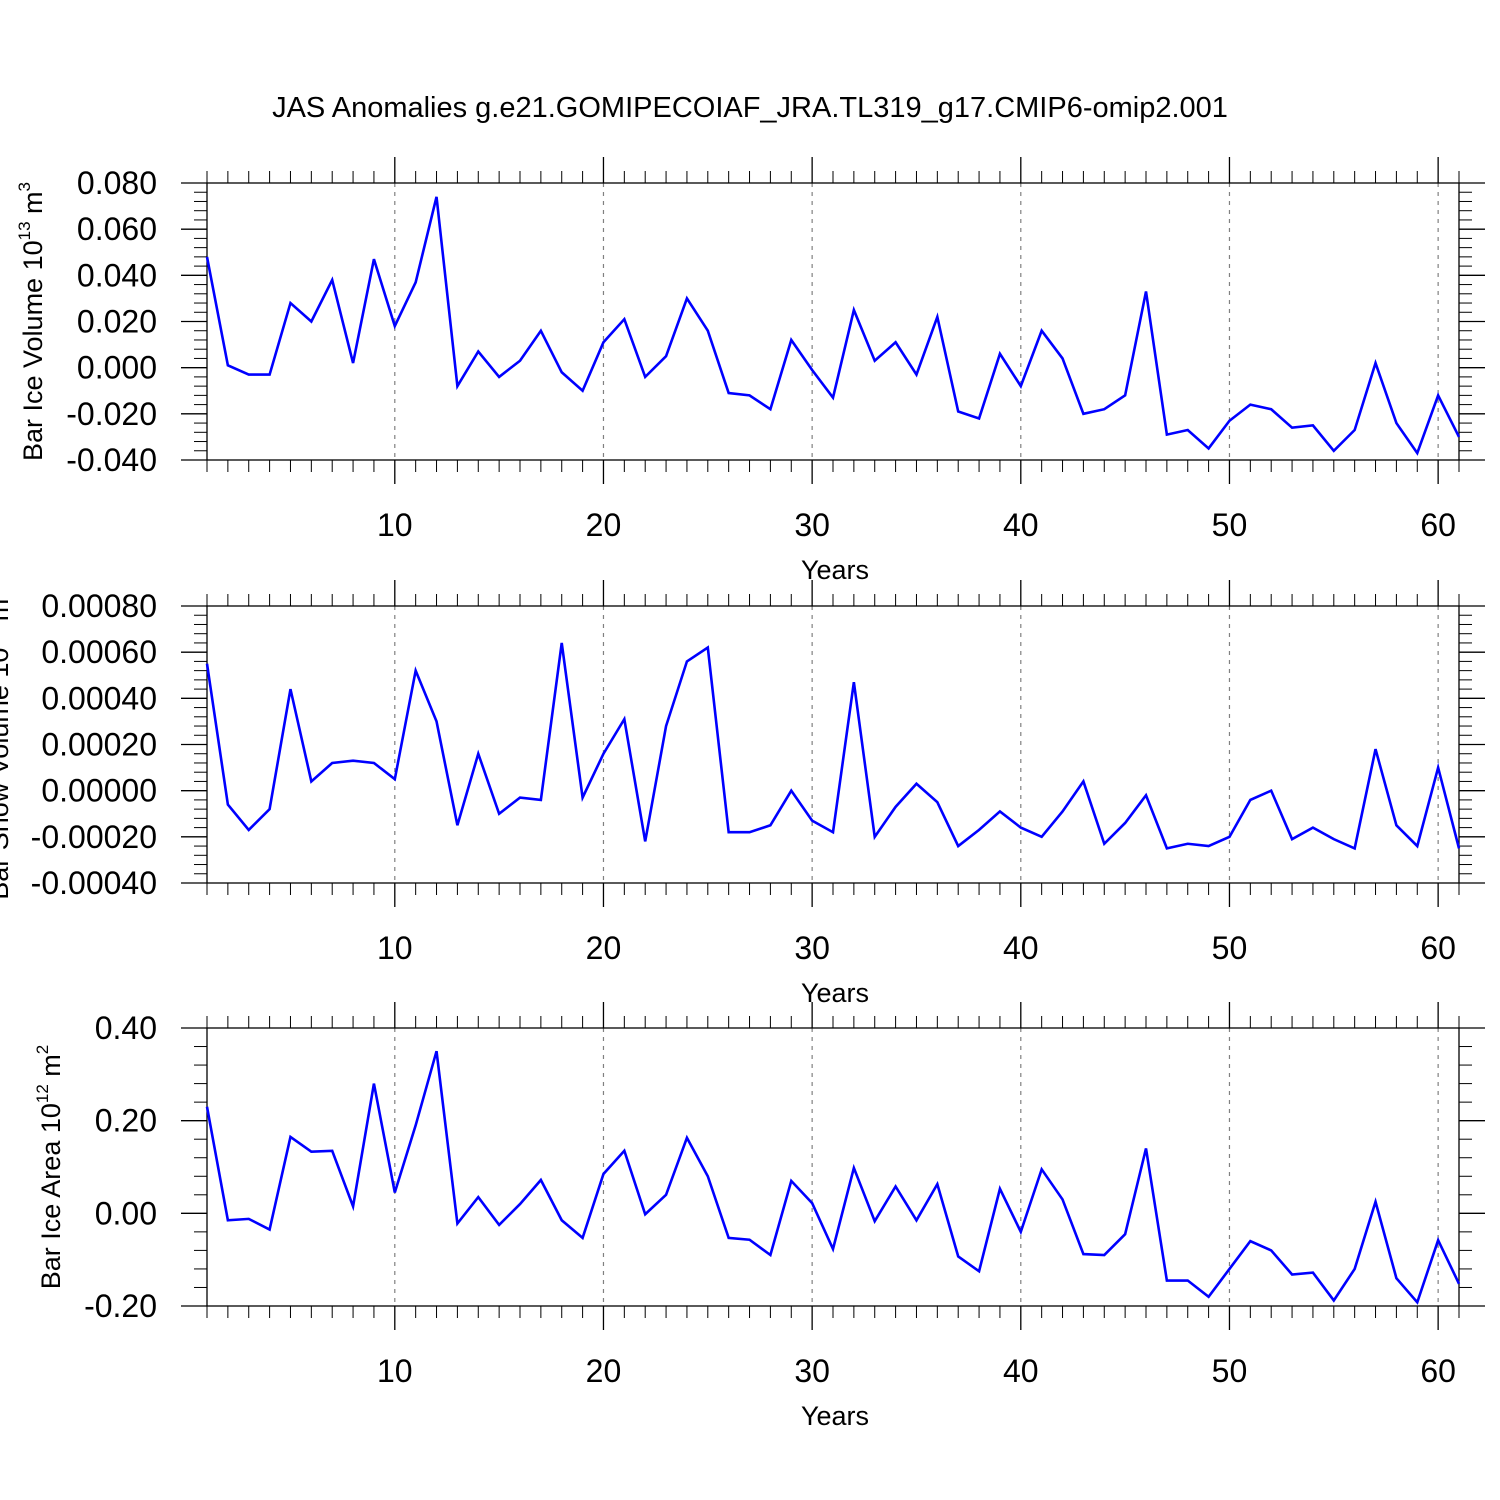 This screenshot has width=1500, height=1500. I want to click on y-axis-title-unit-exponent: 2, so click(42, 1049).